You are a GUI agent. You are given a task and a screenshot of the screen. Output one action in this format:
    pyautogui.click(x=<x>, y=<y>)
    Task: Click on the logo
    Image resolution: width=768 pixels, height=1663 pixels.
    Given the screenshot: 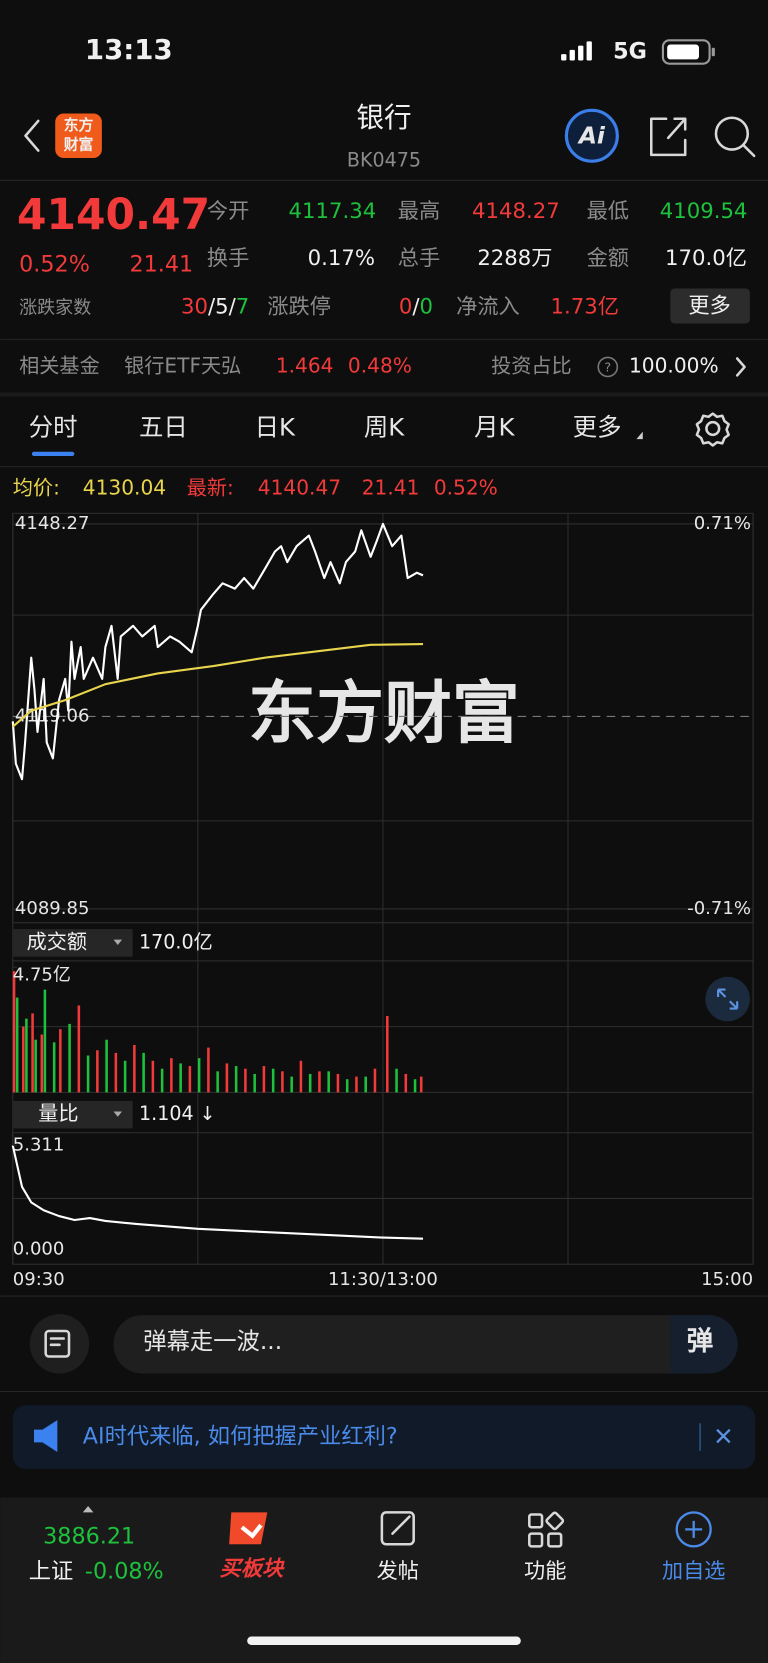 What is the action you would take?
    pyautogui.click(x=78, y=136)
    